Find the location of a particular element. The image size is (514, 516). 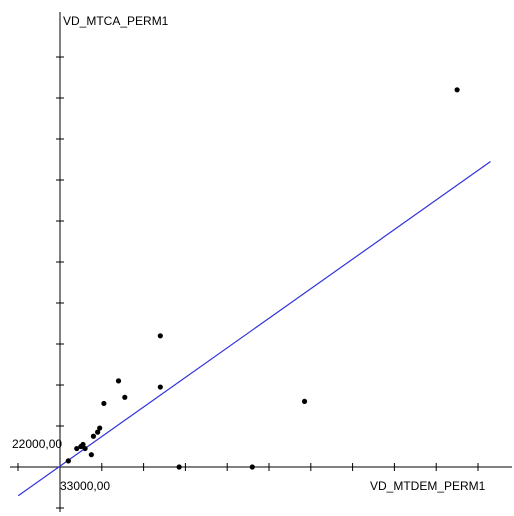

x-origin-tick-label: 33000,00 is located at coordinates (85, 486).